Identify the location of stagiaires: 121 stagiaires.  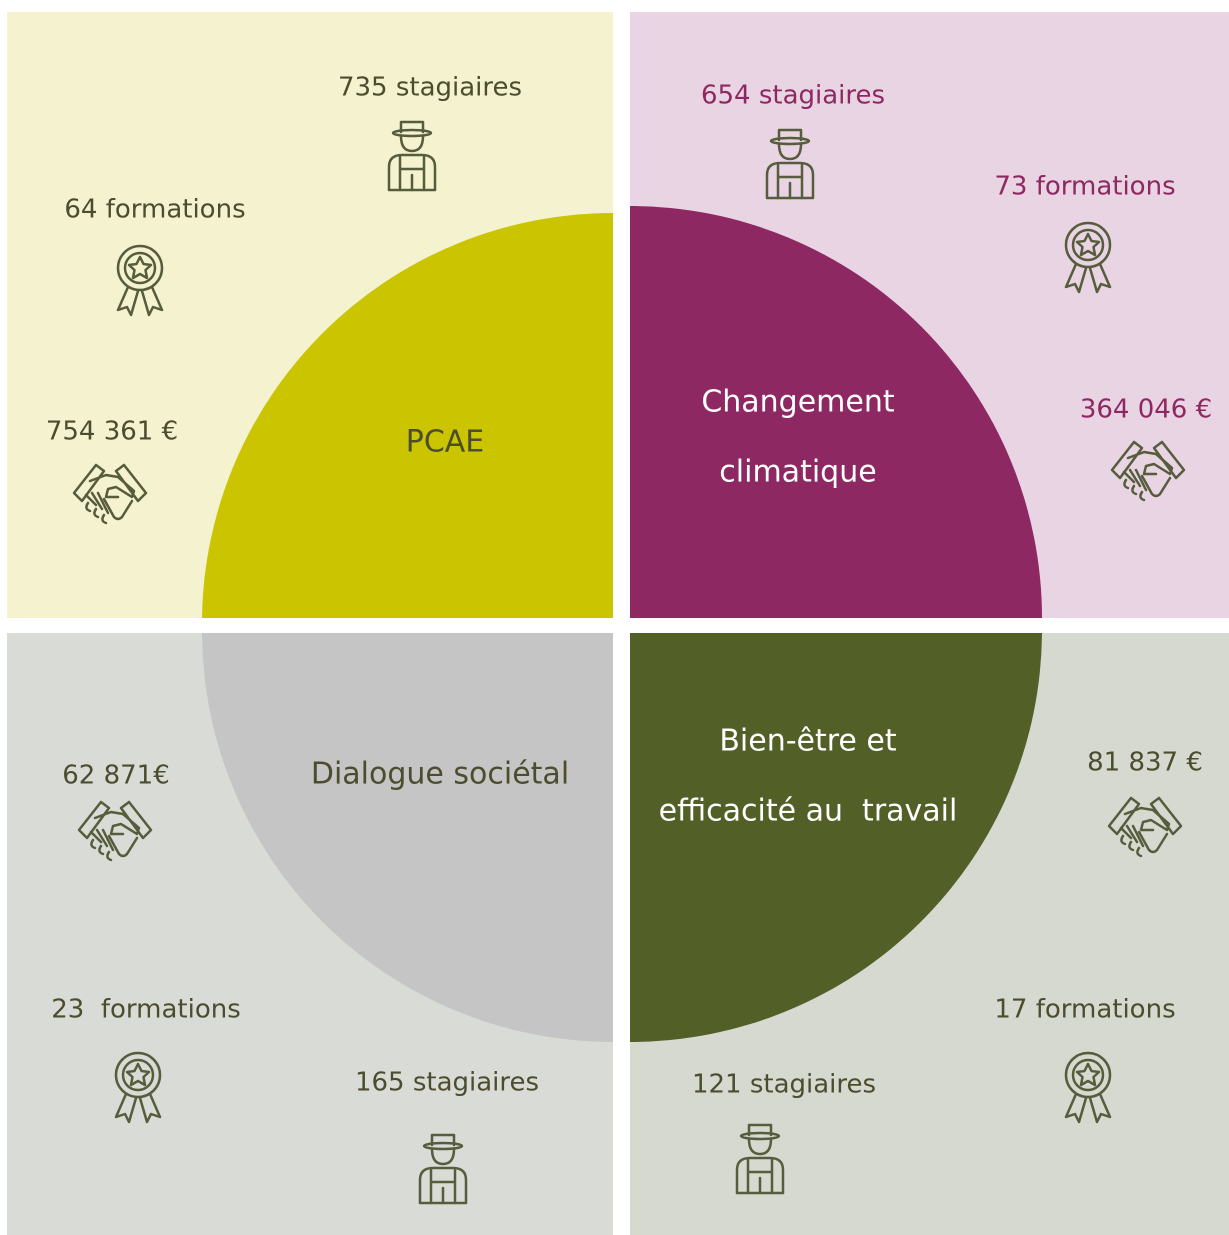
(784, 1085).